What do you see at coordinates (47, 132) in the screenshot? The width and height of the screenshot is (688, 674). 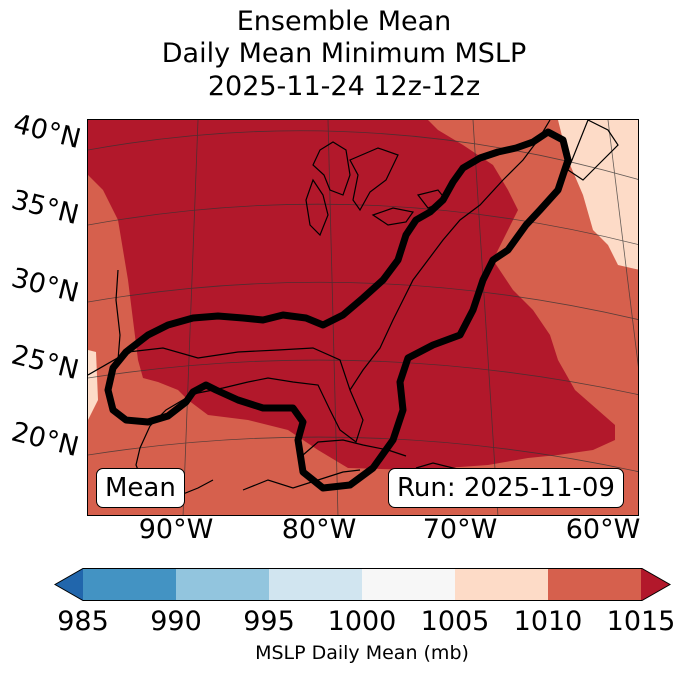 I see `lat-label-40n: 40°N` at bounding box center [47, 132].